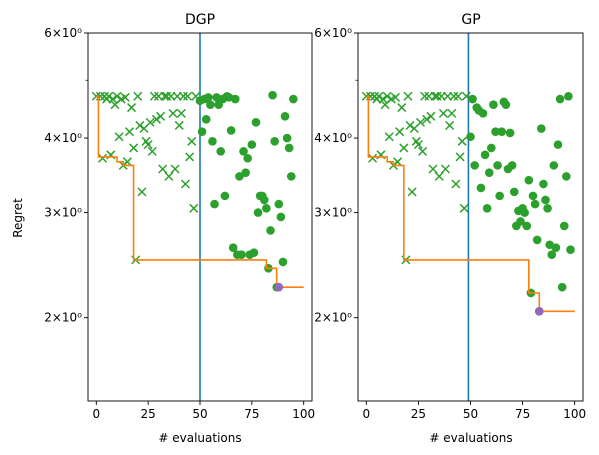 This screenshot has width=599, height=455. Describe the element at coordinates (148, 414) in the screenshot. I see `dgp-x-tick-label: 25` at that location.